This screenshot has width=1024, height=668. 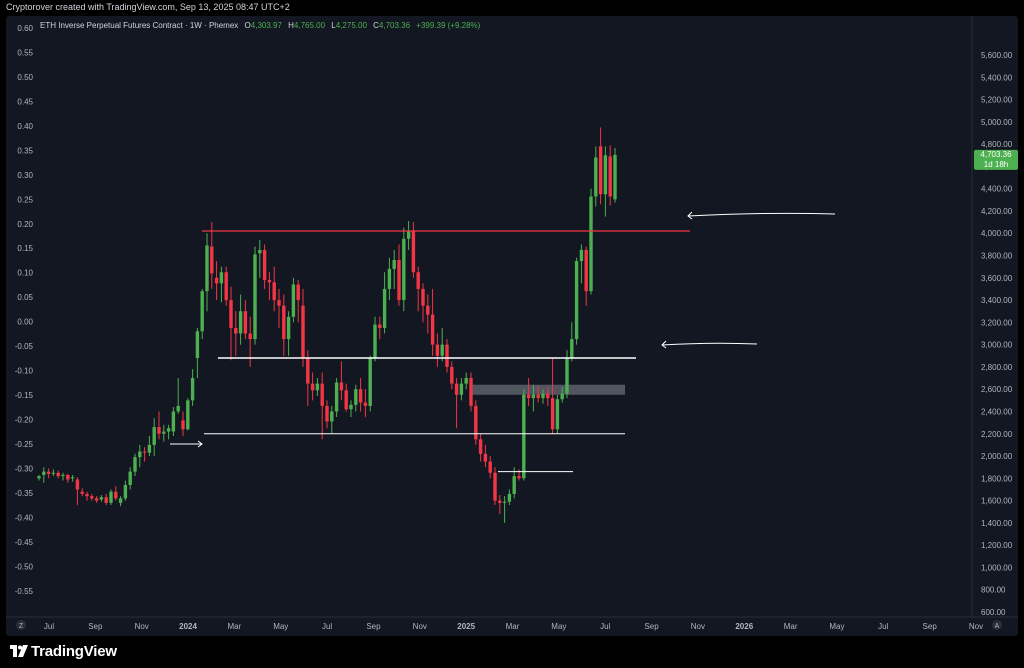 I want to click on left-axis-tick: -0.20, so click(x=24, y=420).